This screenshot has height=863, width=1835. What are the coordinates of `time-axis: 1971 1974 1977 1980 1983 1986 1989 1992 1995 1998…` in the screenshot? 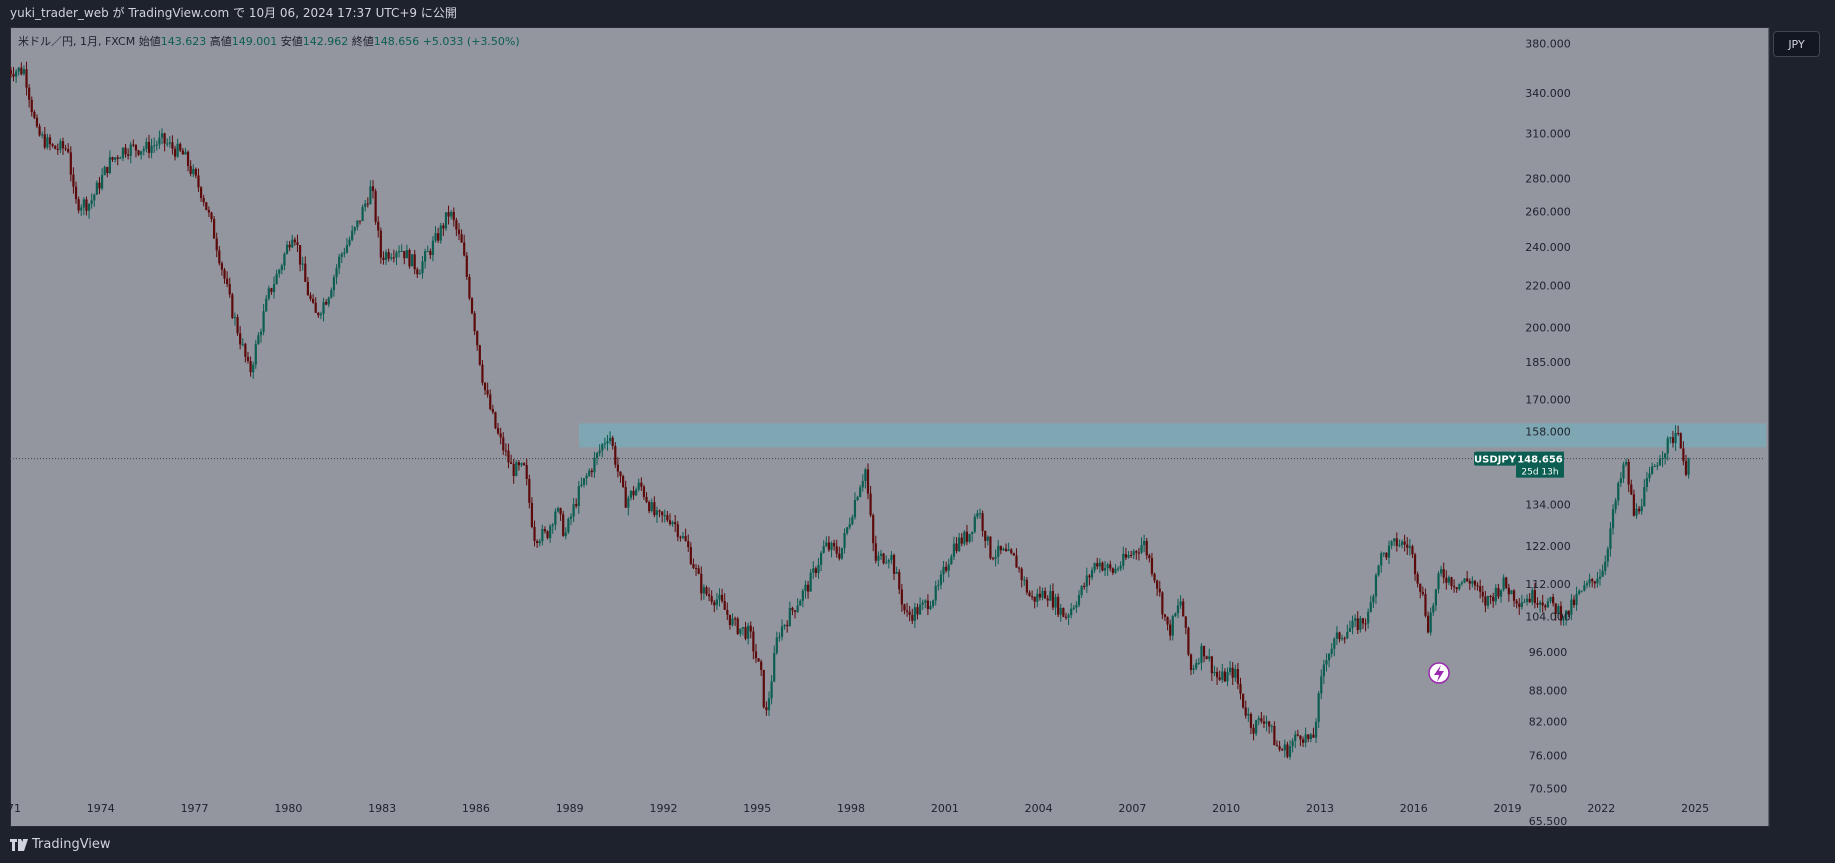 It's located at (859, 808).